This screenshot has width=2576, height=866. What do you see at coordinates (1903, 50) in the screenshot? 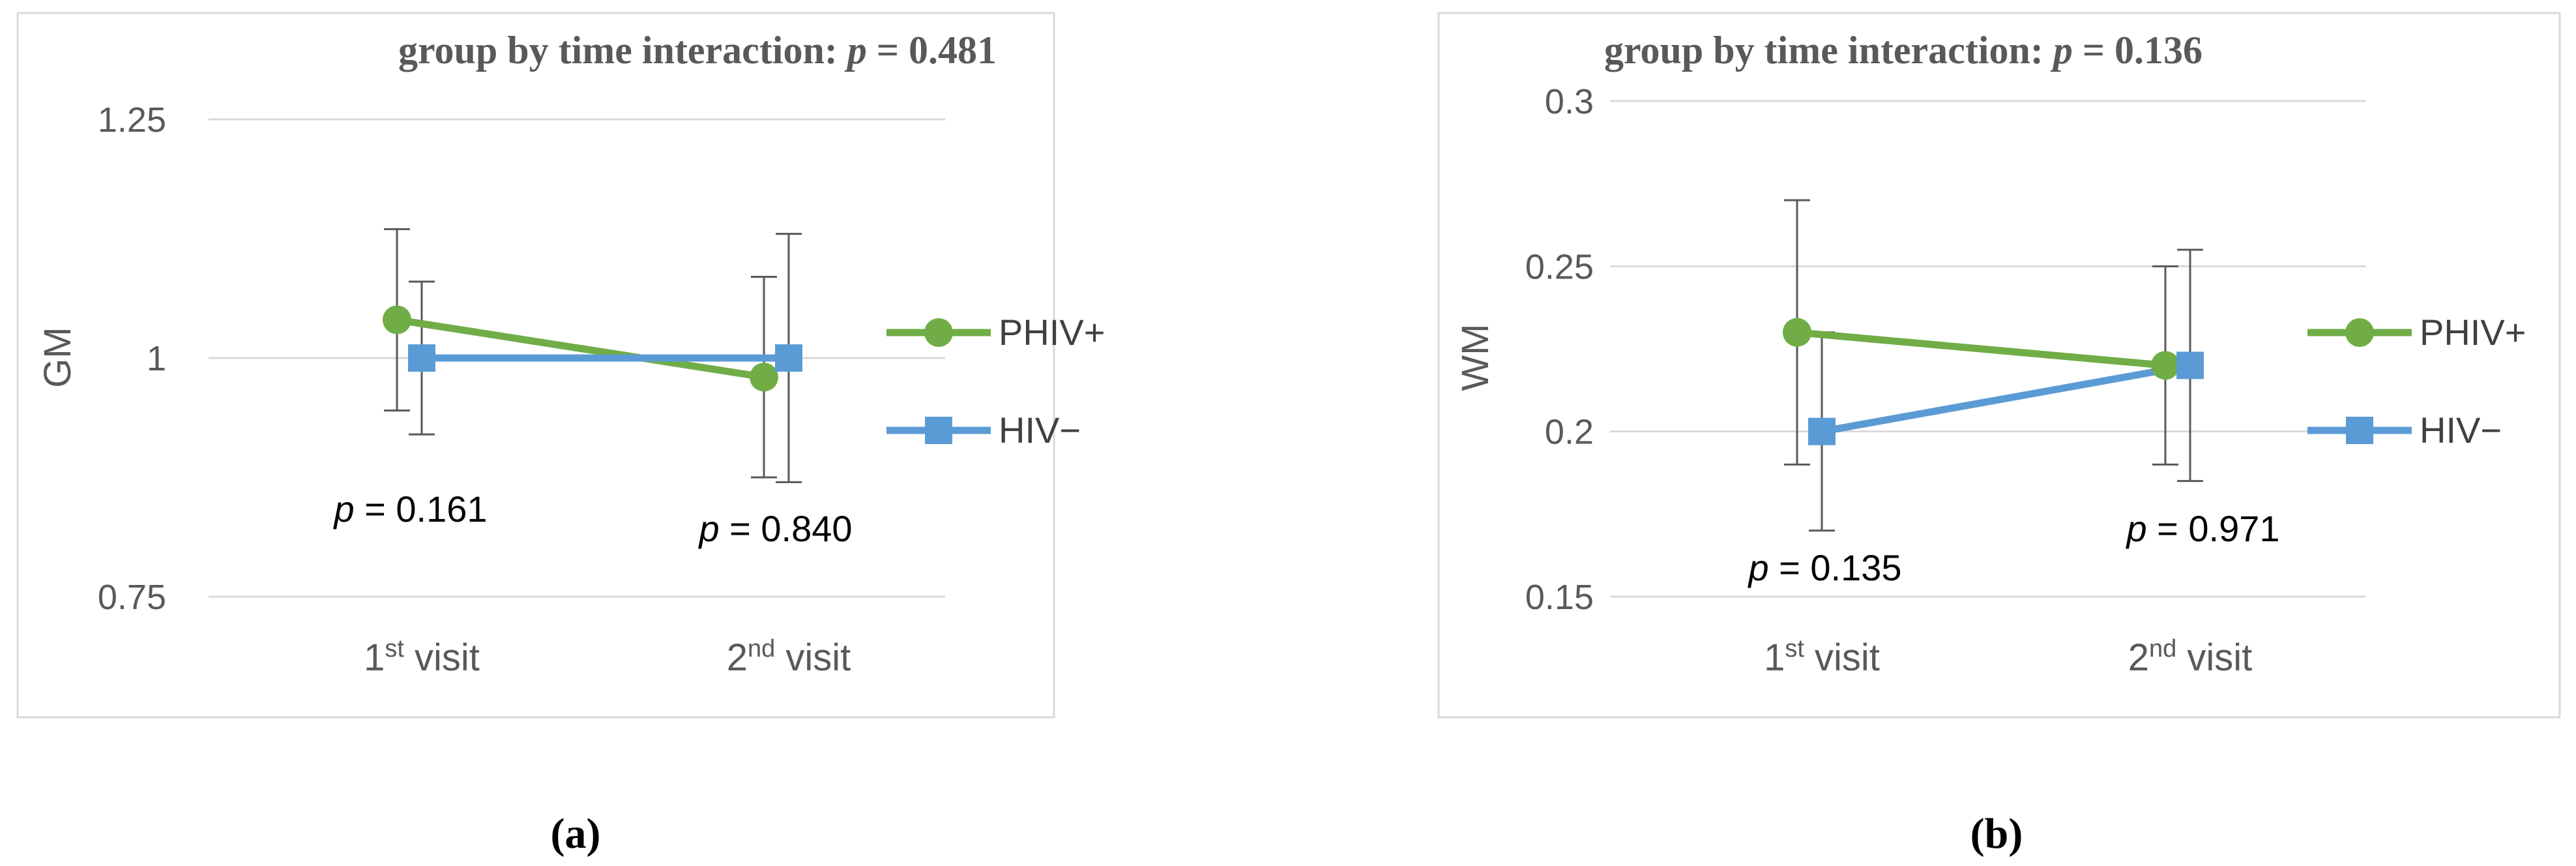
I see `chart-title: group by time interaction: p = 0.136` at bounding box center [1903, 50].